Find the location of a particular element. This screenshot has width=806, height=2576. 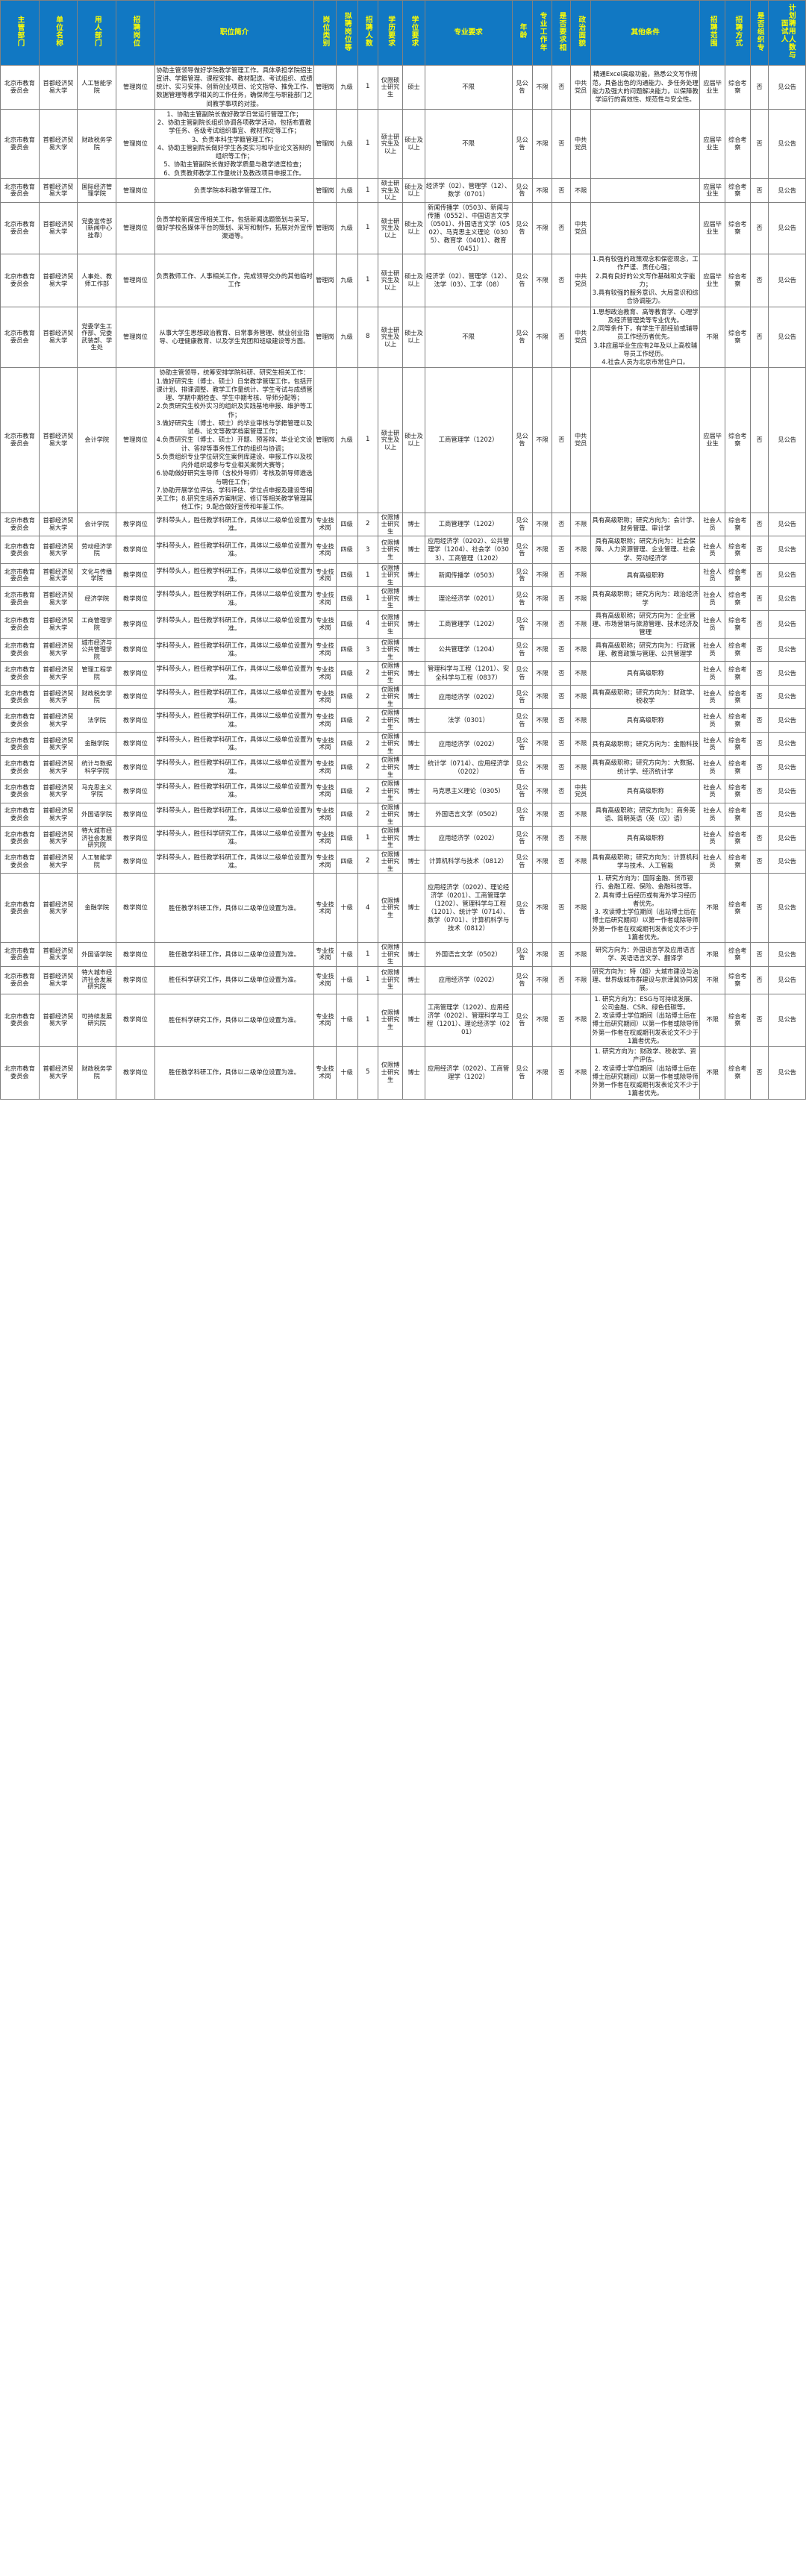

cell-intro: 负责学院本科教学管理工作。 is located at coordinates (234, 190).